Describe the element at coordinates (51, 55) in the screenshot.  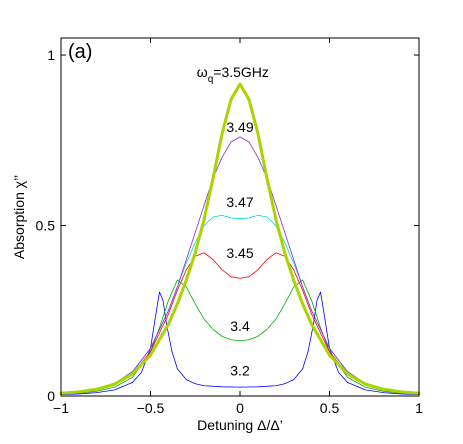
I see `y-tick-label: 1` at that location.